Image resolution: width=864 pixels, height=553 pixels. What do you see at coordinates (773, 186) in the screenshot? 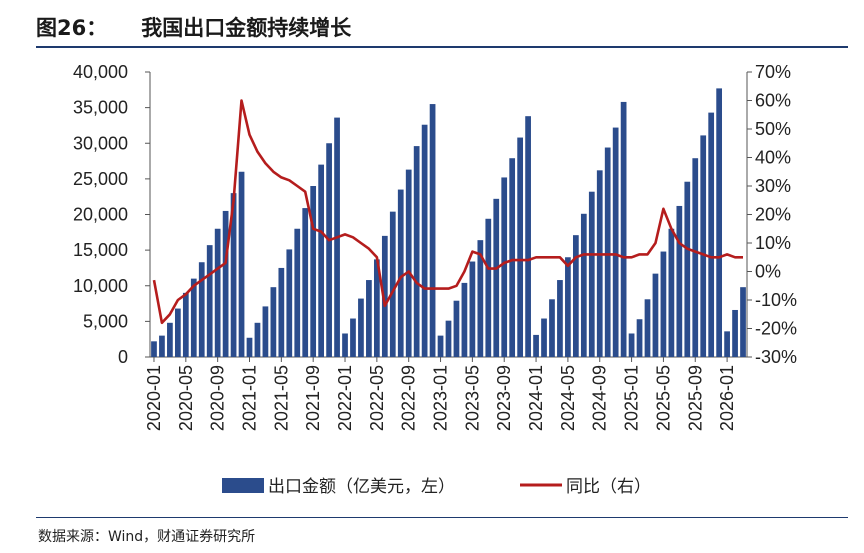
I see `right-tick-label: 30%` at bounding box center [773, 186].